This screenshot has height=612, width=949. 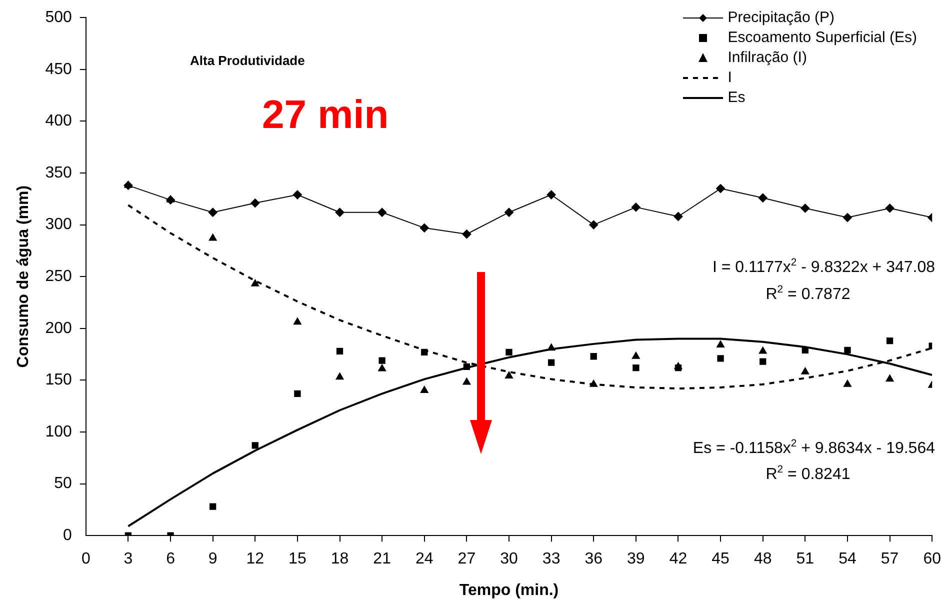 I want to click on x-tick-label: 15, so click(x=297, y=559).